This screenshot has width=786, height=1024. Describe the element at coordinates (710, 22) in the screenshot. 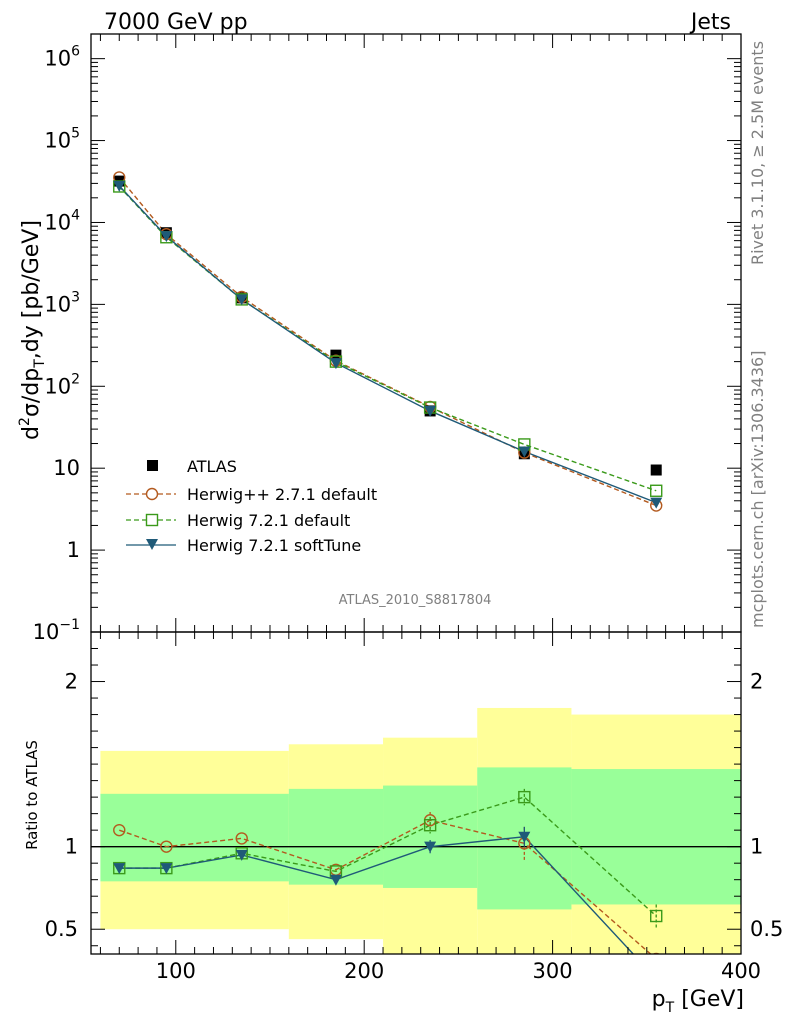

I see `header-right-label: Jets` at that location.